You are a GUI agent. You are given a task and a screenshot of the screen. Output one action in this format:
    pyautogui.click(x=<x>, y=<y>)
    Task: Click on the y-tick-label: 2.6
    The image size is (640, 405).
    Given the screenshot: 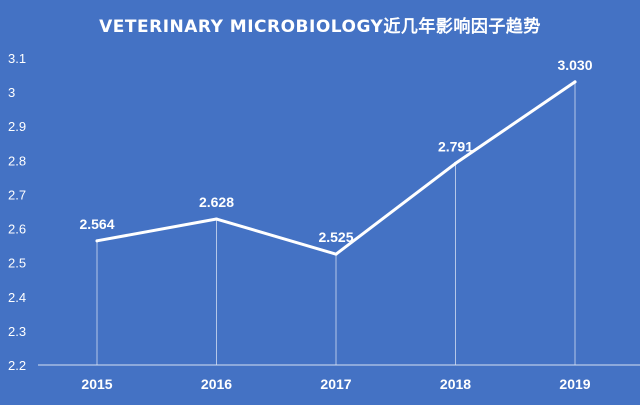 What is the action you would take?
    pyautogui.click(x=17, y=229)
    